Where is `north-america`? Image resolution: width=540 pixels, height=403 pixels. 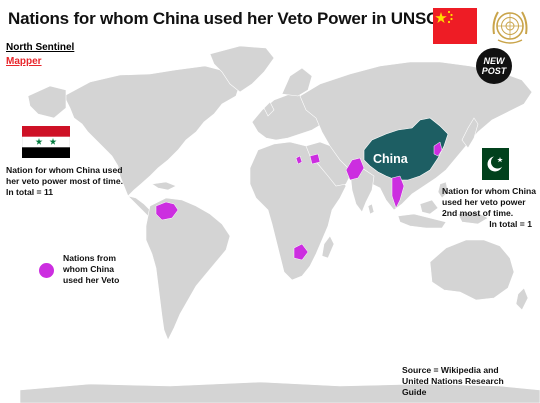
north-america is located at coordinates (152, 131).